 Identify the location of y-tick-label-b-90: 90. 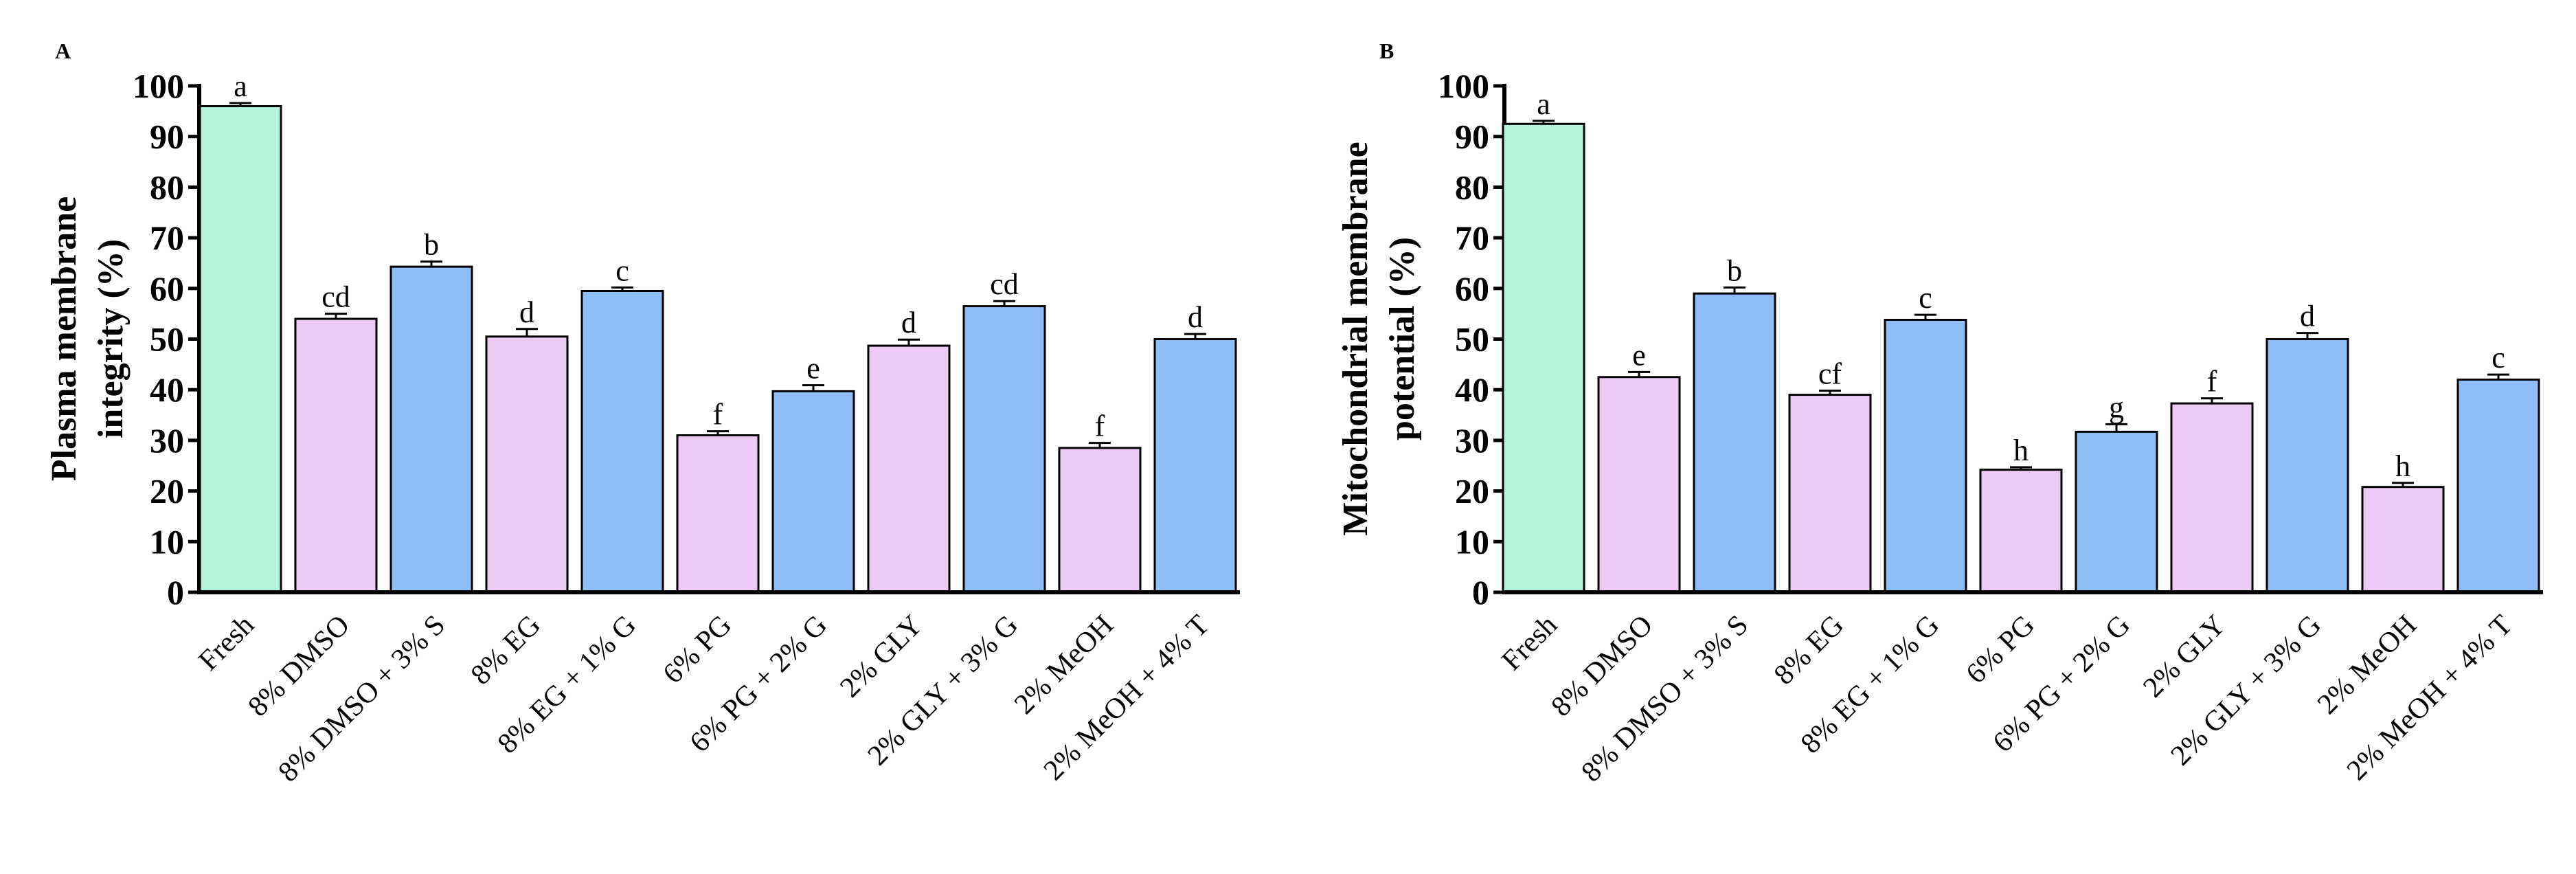
(1472, 136).